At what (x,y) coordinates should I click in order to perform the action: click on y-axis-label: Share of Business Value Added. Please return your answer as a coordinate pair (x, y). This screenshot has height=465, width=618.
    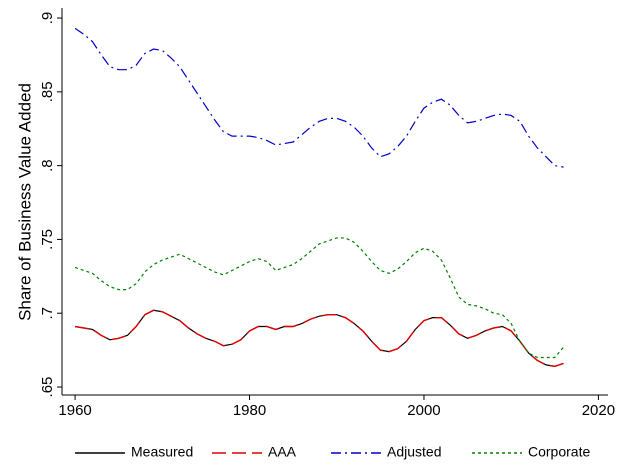
    Looking at the image, I should click on (24, 202).